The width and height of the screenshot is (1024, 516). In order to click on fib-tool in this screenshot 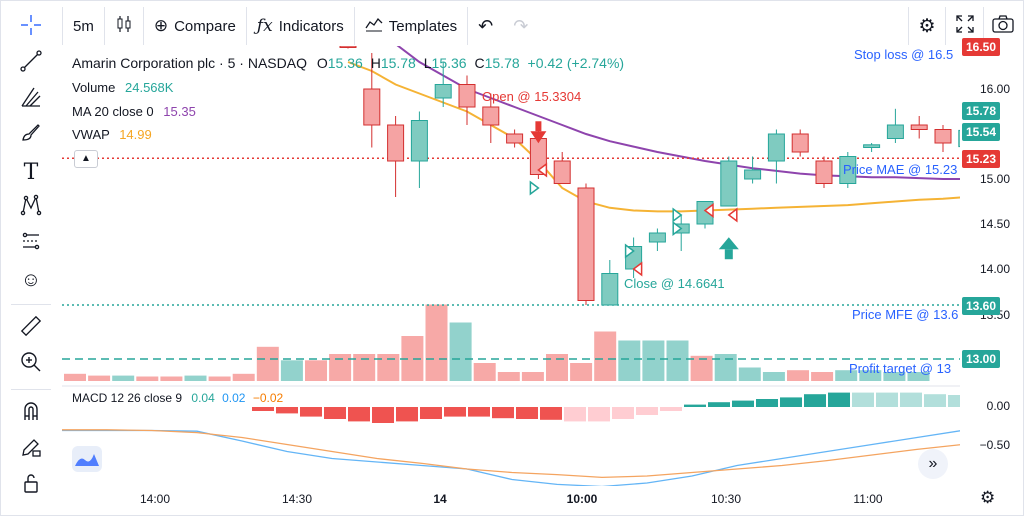, I will do `click(31, 100)`.